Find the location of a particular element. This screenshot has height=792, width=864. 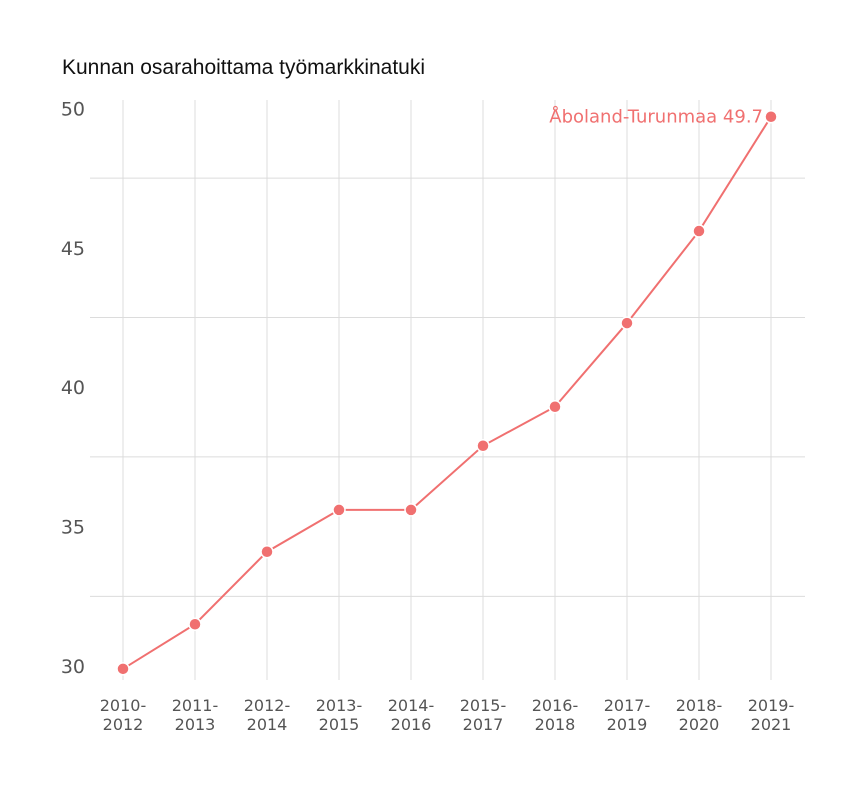

x-tick-label: 2012-2014 is located at coordinates (267, 715).